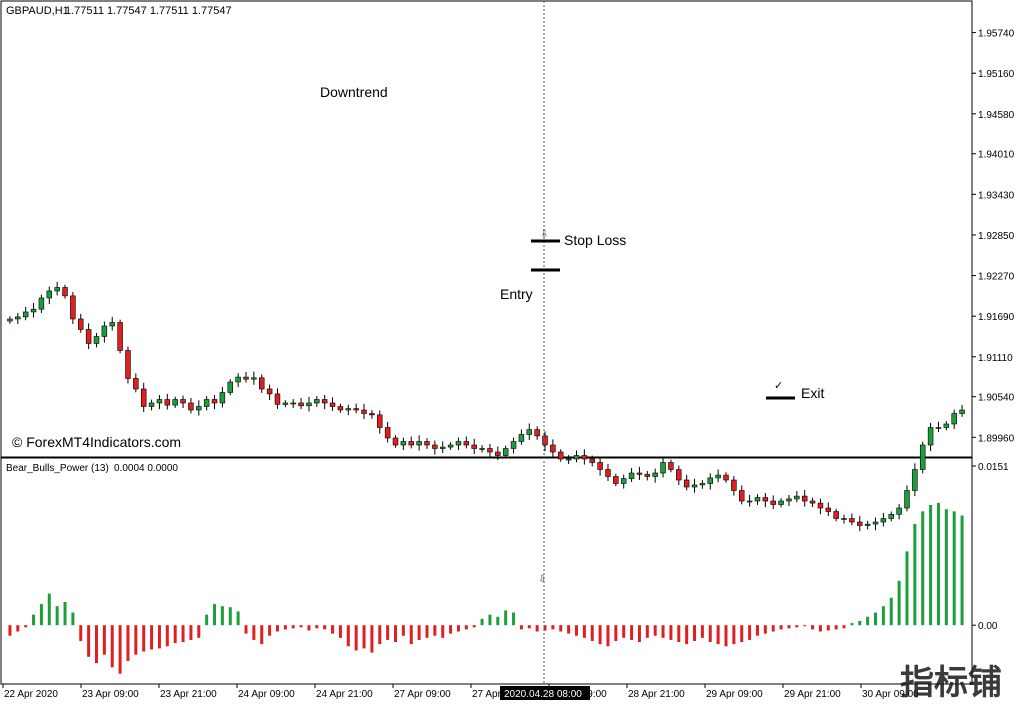 The image size is (1024, 709). What do you see at coordinates (996, 317) in the screenshot?
I see `price-tick-label: 1.91690` at bounding box center [996, 317].